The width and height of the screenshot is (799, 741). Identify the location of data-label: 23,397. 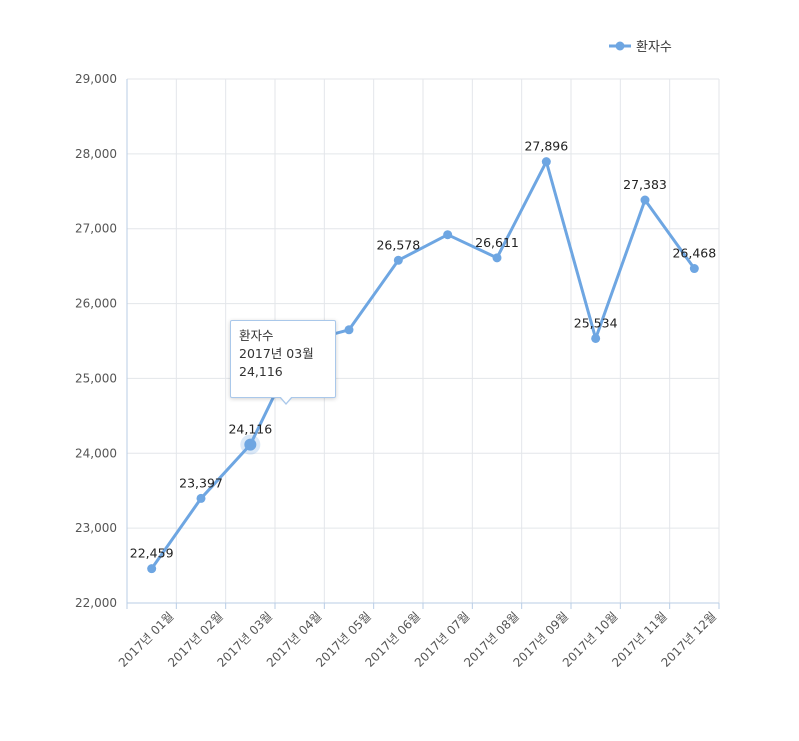
(201, 482).